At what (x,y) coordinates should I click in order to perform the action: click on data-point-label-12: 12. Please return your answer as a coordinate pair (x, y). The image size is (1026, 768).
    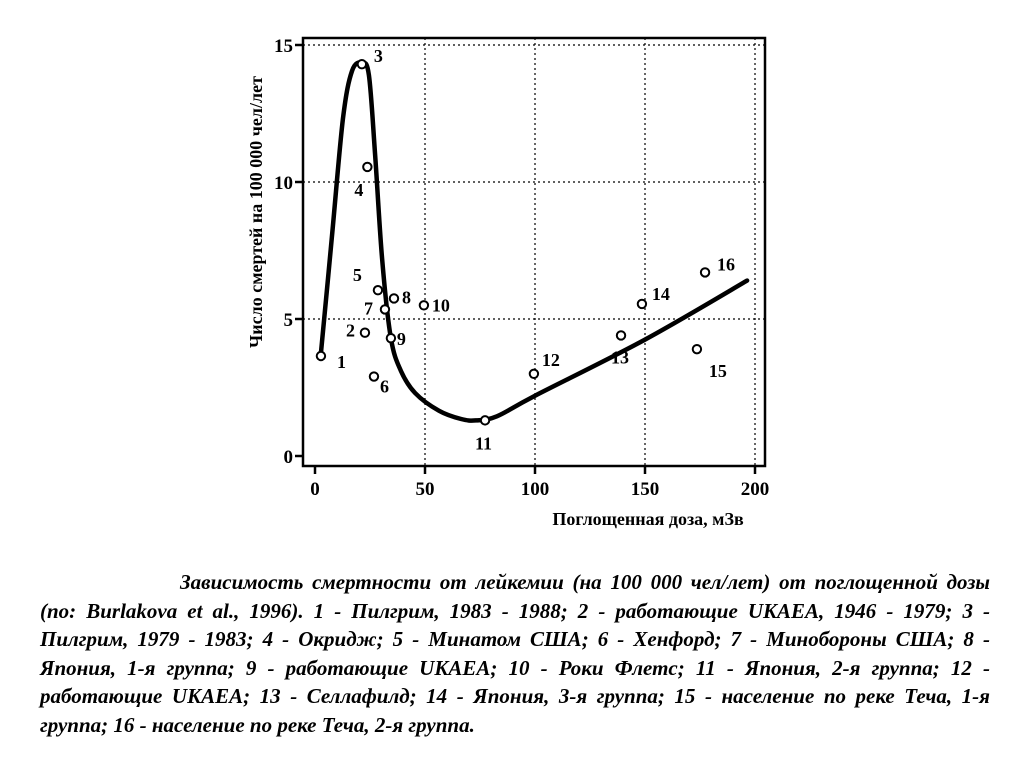
    Looking at the image, I should click on (551, 360).